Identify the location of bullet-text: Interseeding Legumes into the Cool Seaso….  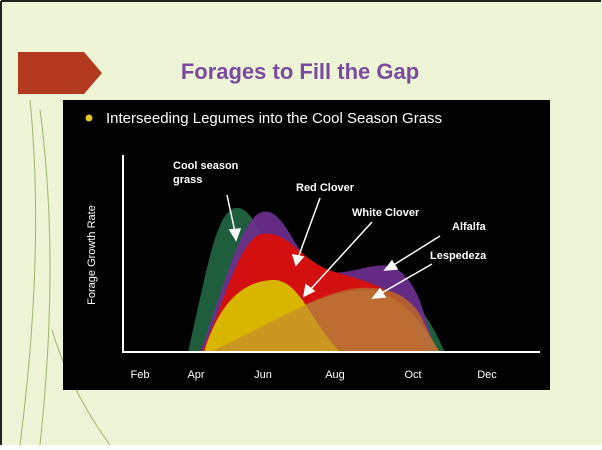
(274, 118).